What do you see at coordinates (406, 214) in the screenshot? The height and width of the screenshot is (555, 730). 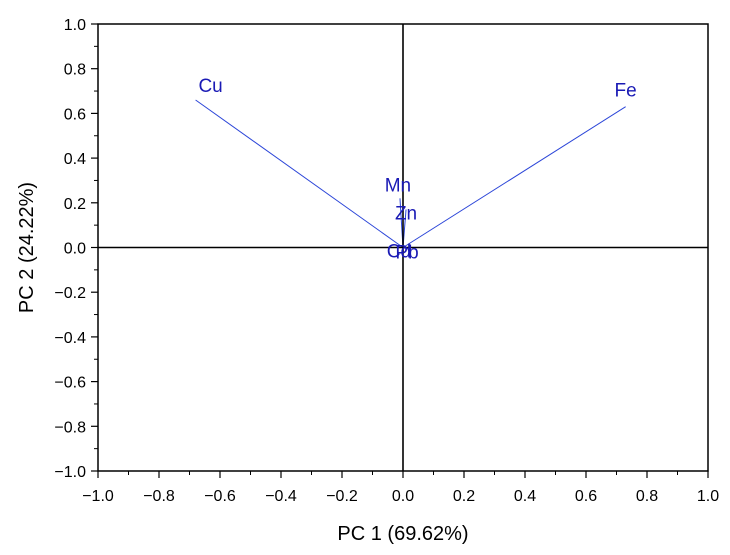 I see `variable-label-zn: Zn` at bounding box center [406, 214].